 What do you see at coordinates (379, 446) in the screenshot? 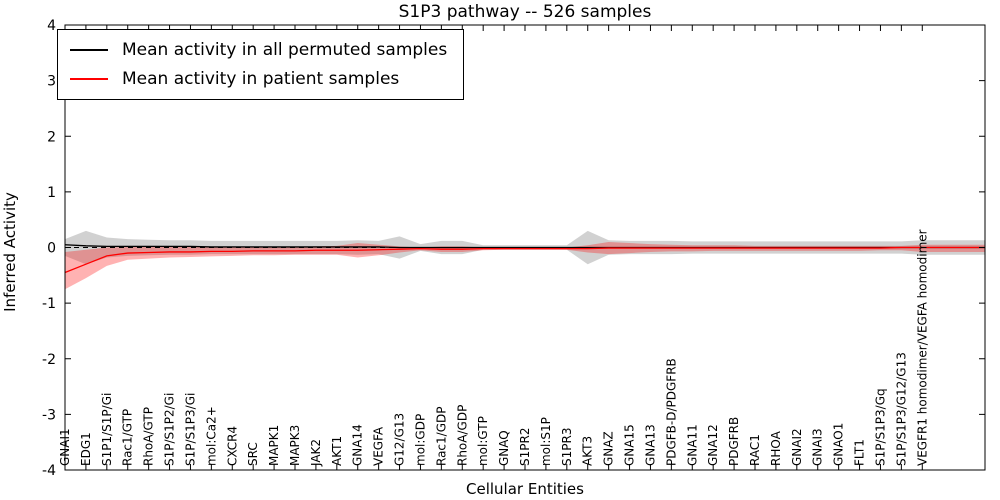
I see `x-tick-label: VEGFA` at bounding box center [379, 446].